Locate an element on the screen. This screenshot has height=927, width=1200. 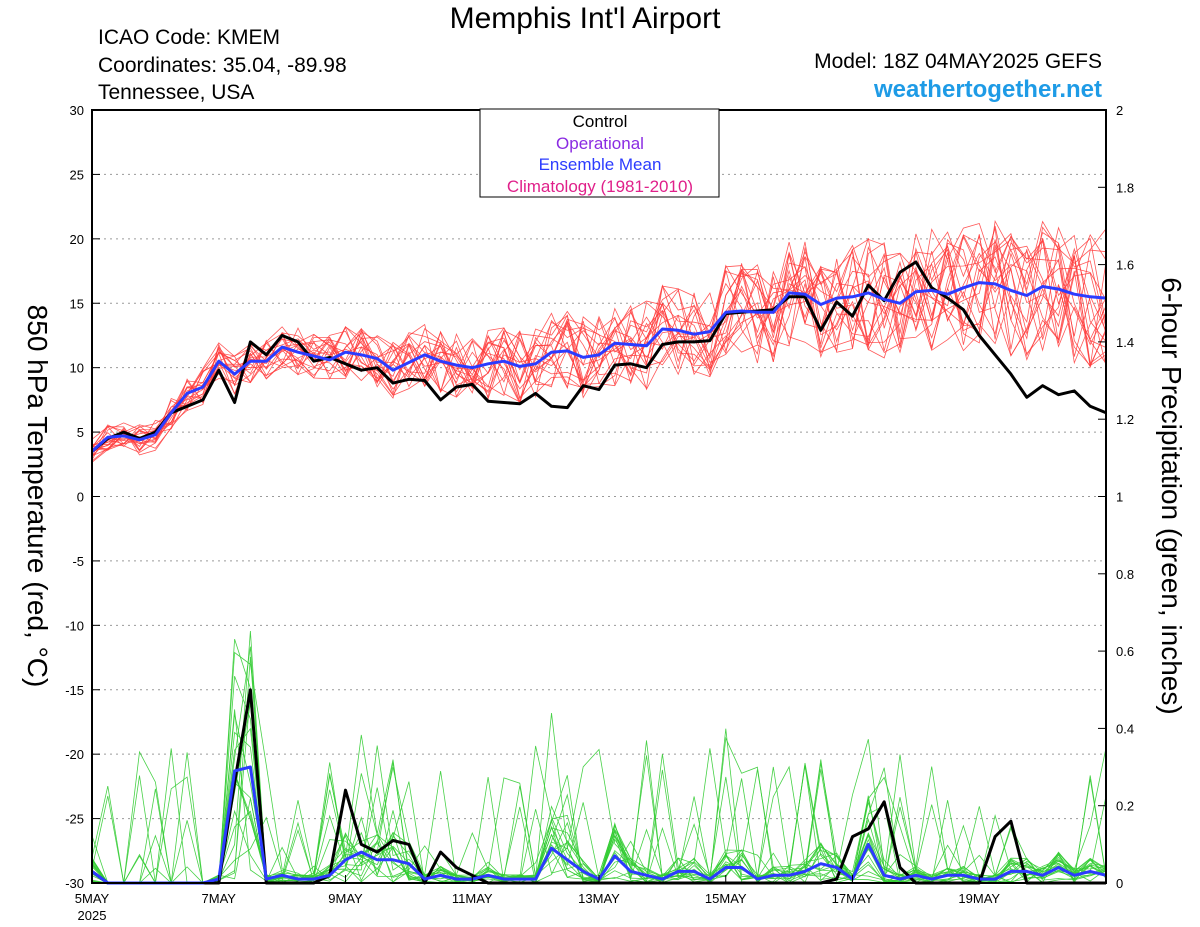
region: Tennessee, USA is located at coordinates (176, 92).